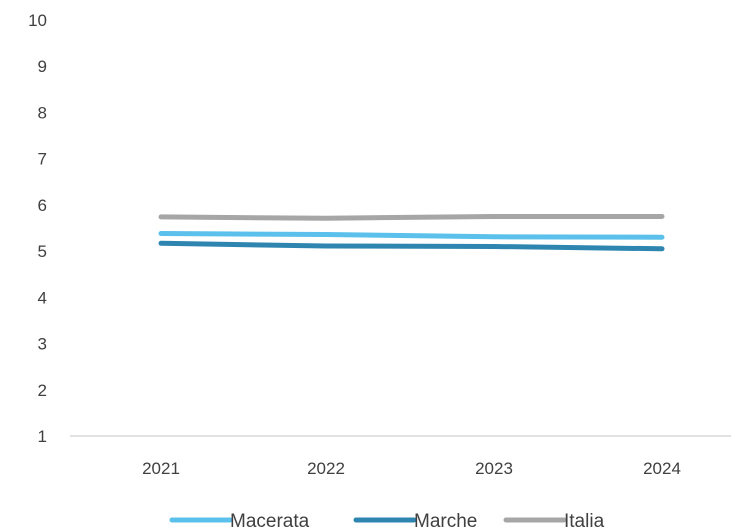 This screenshot has width=735, height=530. What do you see at coordinates (662, 468) in the screenshot?
I see `x-tick-label: 2024` at bounding box center [662, 468].